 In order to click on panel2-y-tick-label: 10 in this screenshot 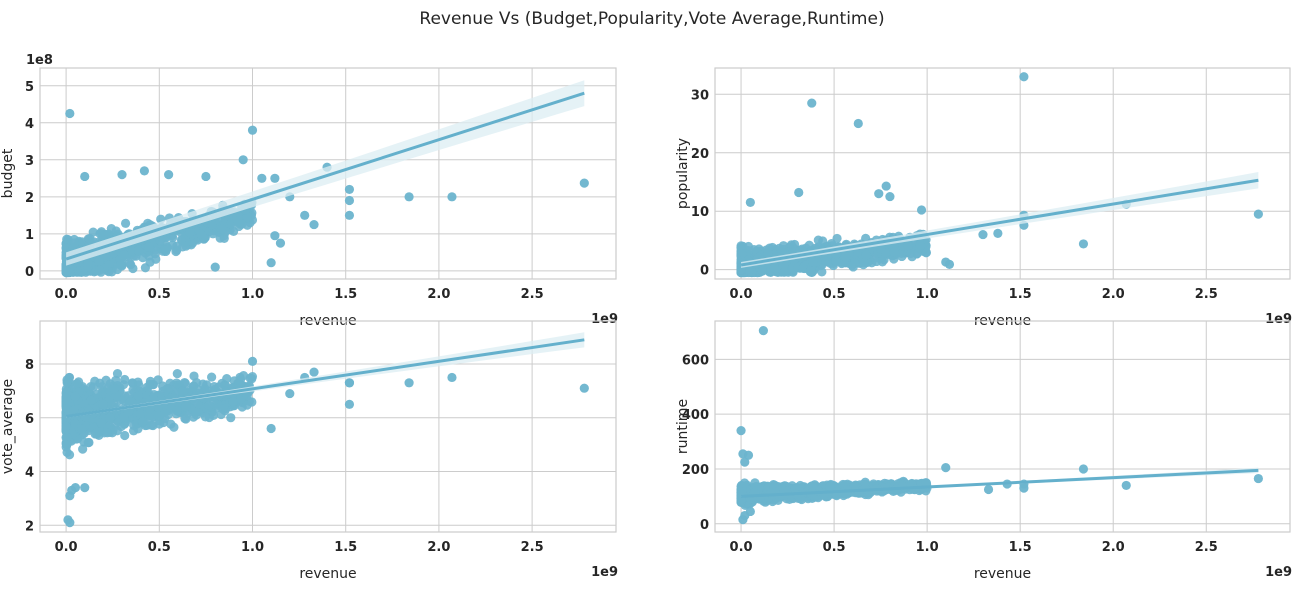, I will do `click(700, 212)`.